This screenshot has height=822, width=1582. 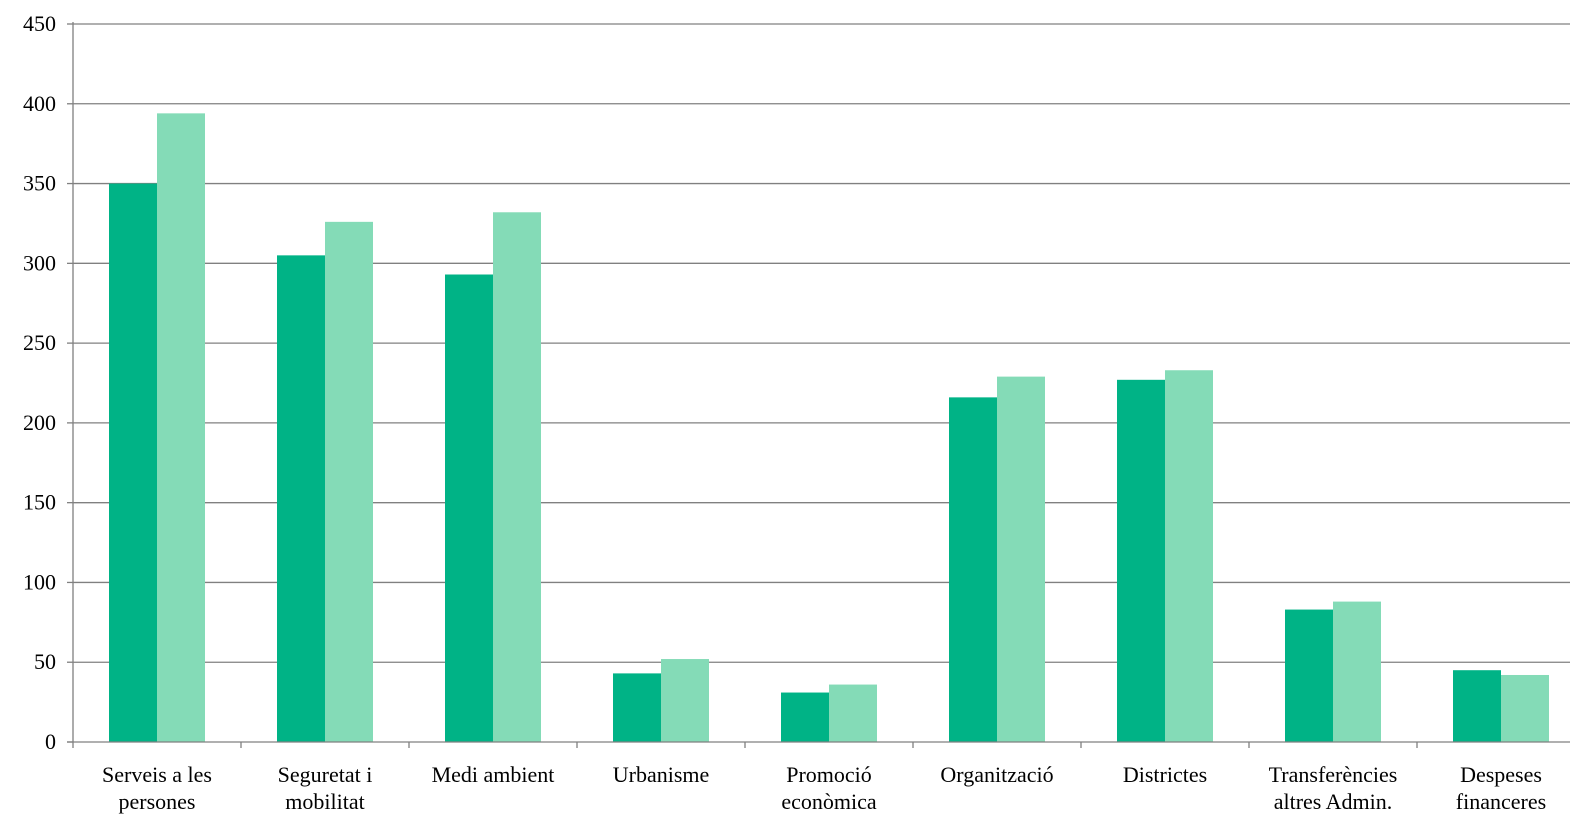 What do you see at coordinates (637, 707) in the screenshot?
I see `bar-series1-cat4` at bounding box center [637, 707].